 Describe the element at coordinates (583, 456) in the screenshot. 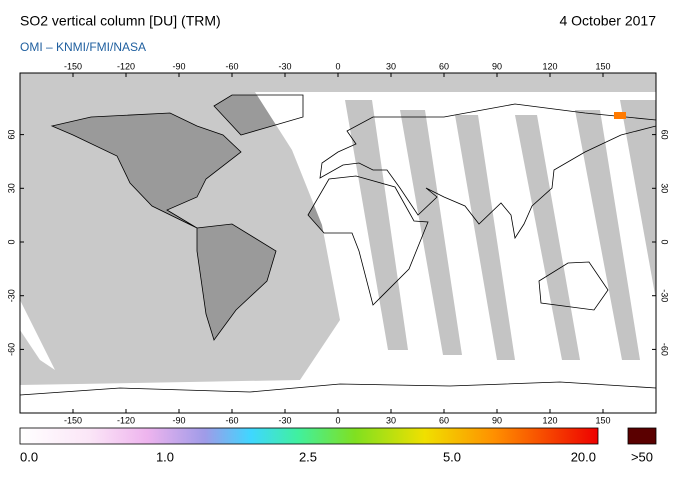

I see `colorbar-label: 20.0` at that location.